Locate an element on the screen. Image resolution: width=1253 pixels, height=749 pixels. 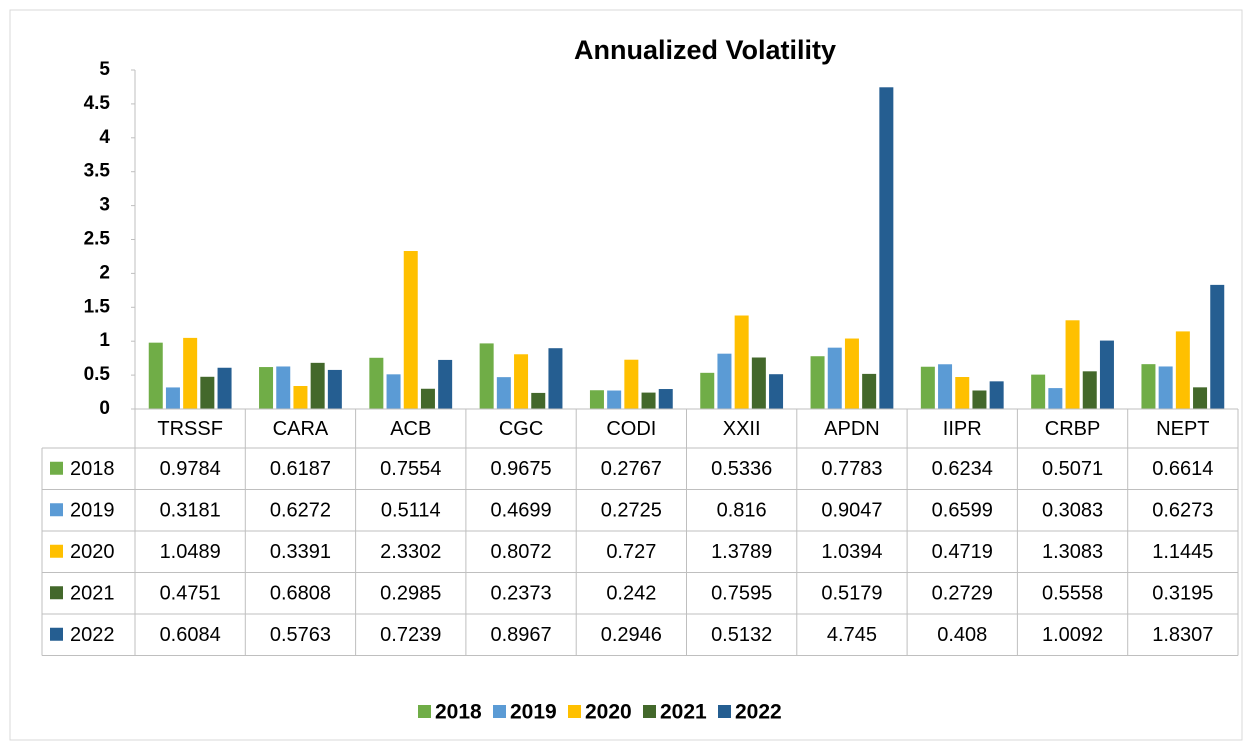
row-label: 2020 is located at coordinates (92, 552).